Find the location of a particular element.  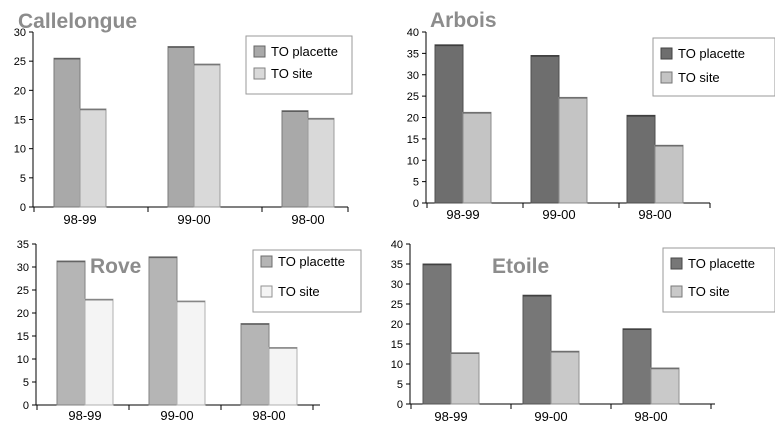

chart-title: Arbois is located at coordinates (463, 20).